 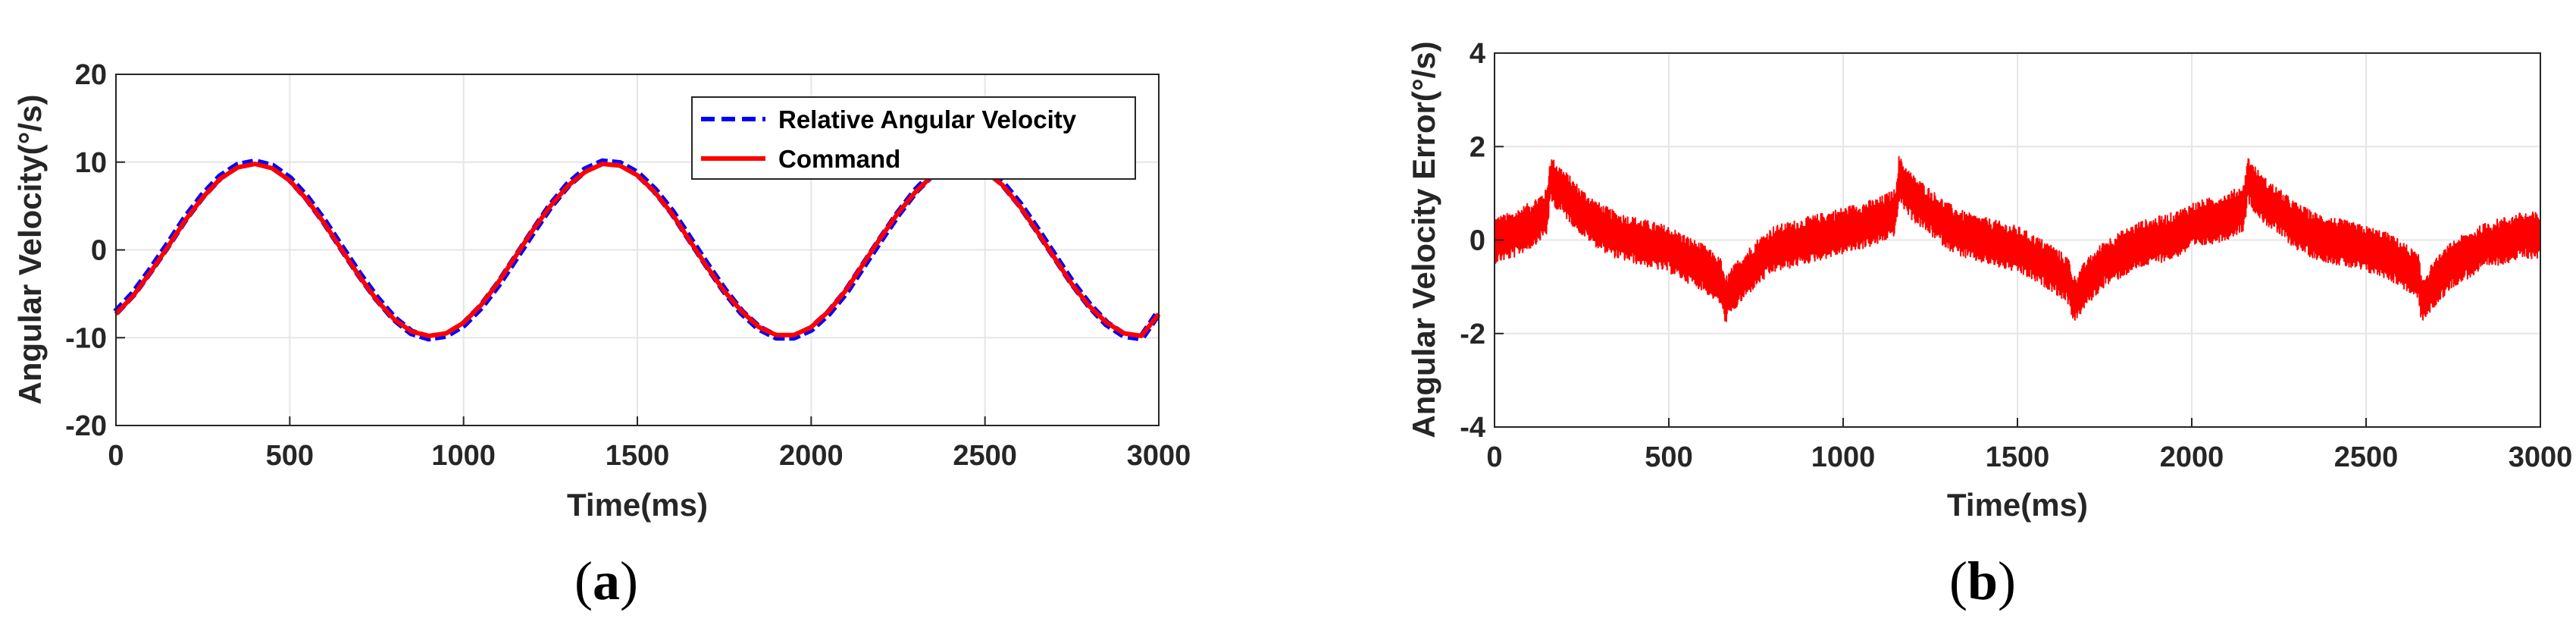 I want to click on caption-a-letter: a, so click(x=606, y=581).